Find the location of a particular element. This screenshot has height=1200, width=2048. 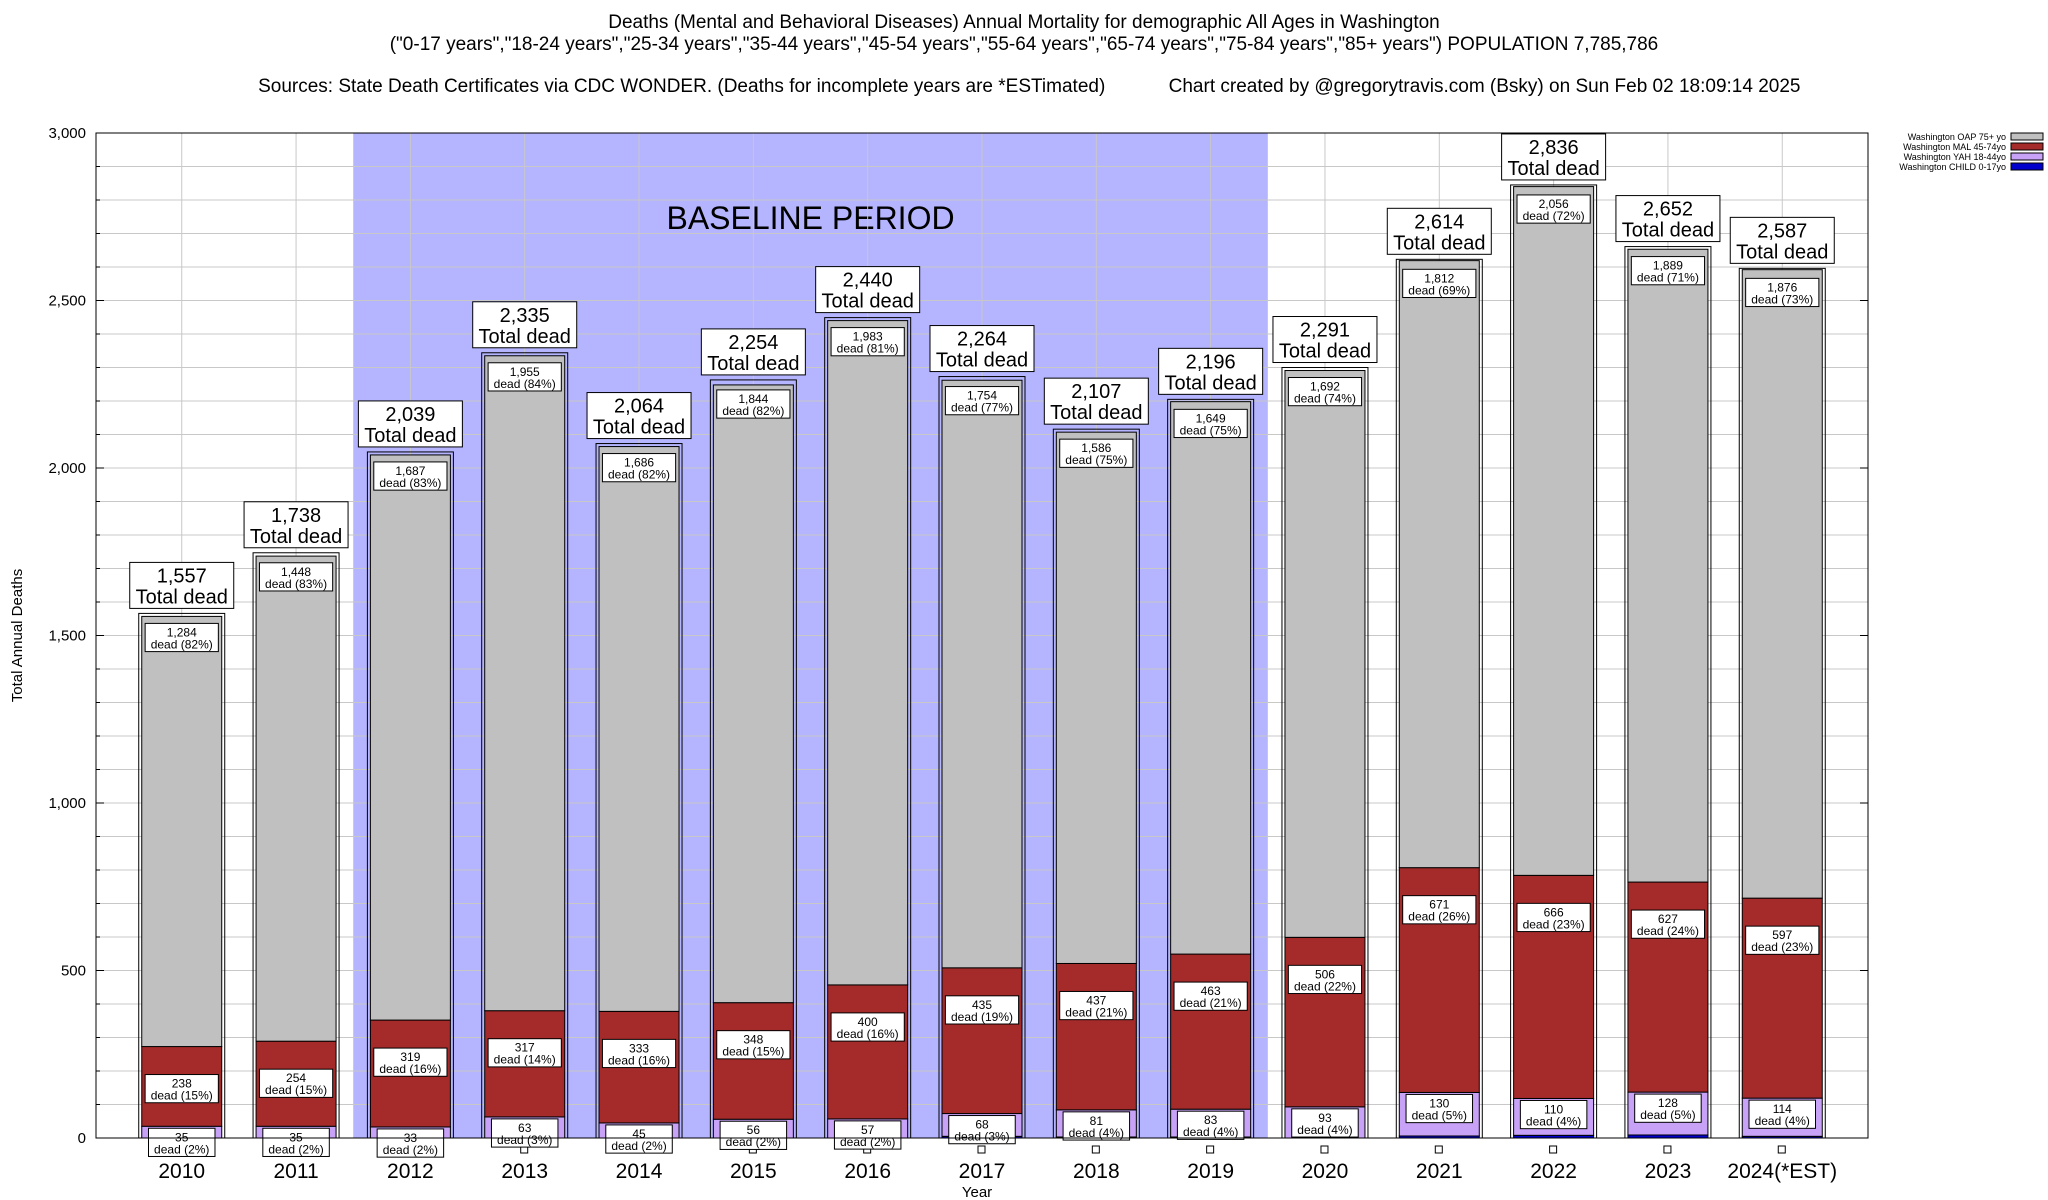

oap-label-percent: dead (83%) is located at coordinates (296, 584).